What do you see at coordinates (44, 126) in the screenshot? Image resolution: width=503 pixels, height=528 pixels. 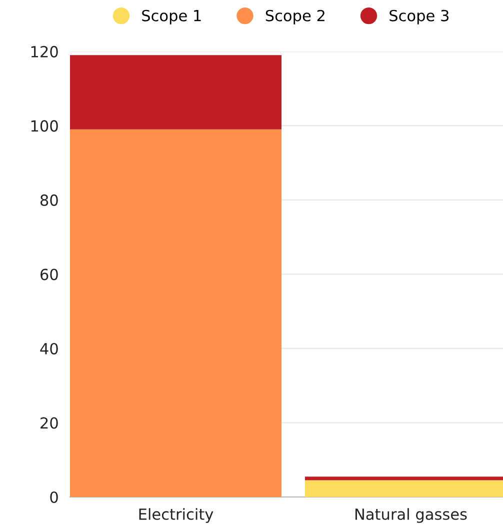 I see `y-tick-label: 100` at bounding box center [44, 126].